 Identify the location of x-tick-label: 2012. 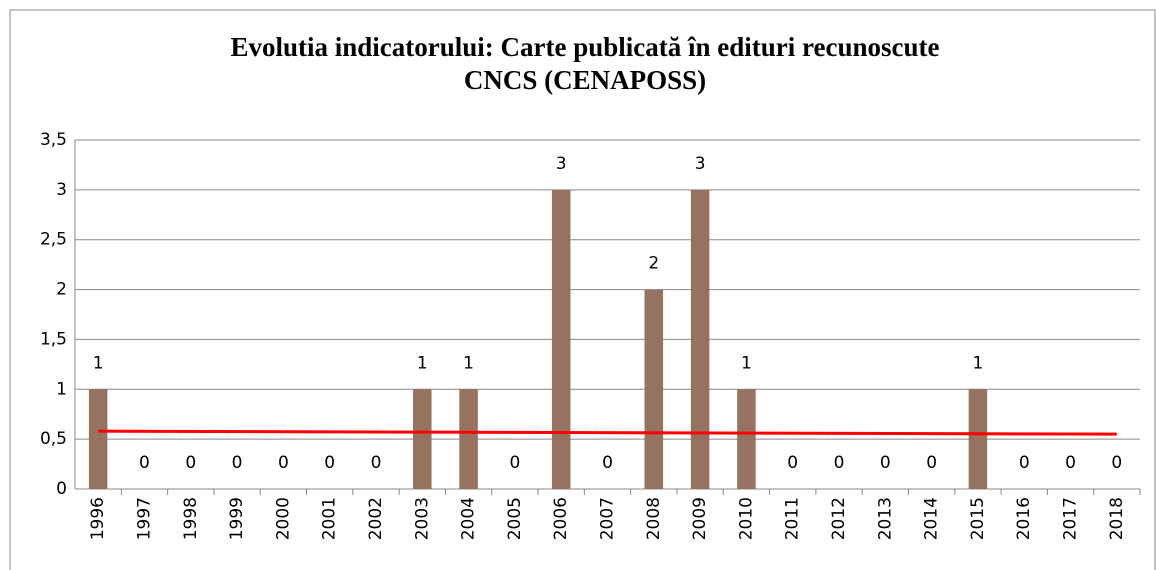
(839, 518).